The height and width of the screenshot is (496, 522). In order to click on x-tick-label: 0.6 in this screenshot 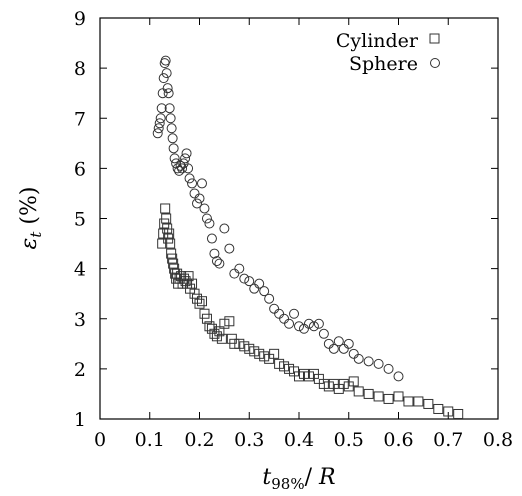, I will do `click(398, 440)`.